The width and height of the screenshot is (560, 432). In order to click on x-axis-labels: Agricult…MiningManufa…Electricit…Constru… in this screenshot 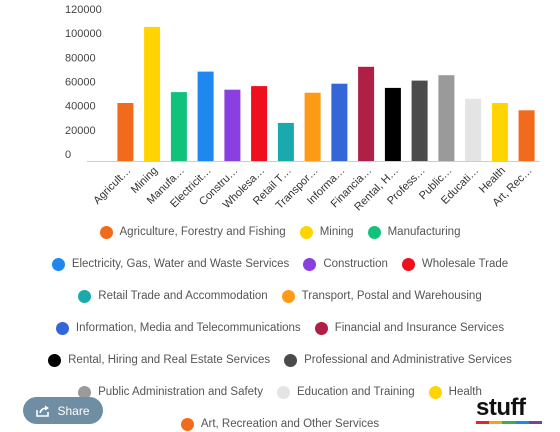, I will do `click(312, 189)`.